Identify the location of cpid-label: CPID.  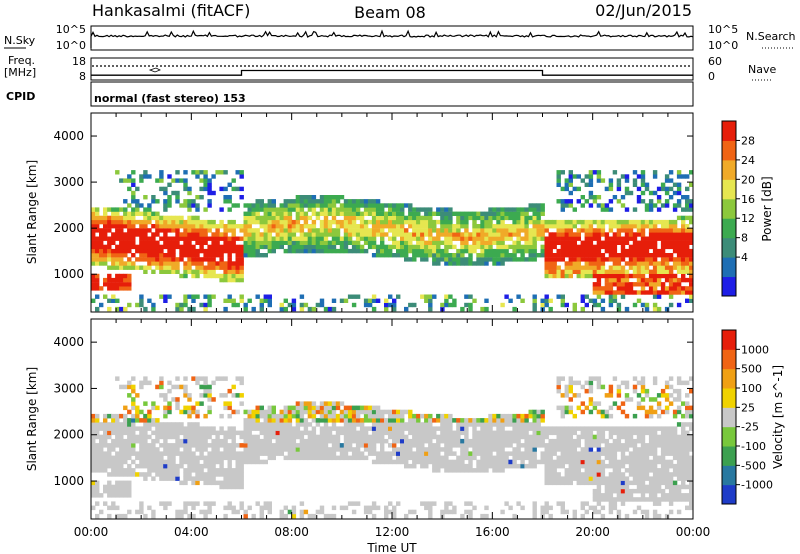
(20, 96).